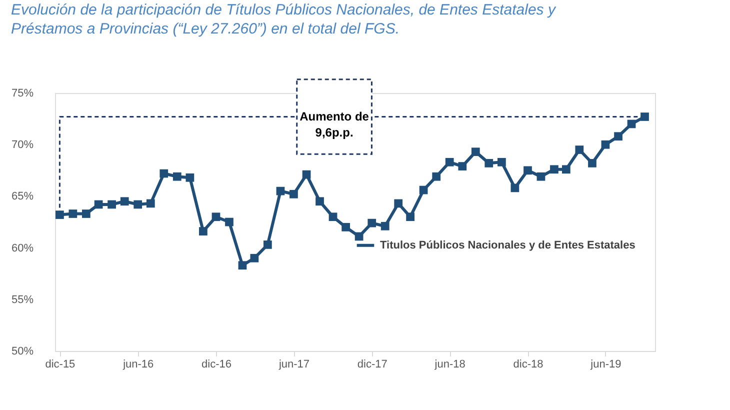 The image size is (730, 410). Describe the element at coordinates (283, 9) in the screenshot. I see `text: Evolución de la participación de Títulos Públicos Nacionales, de Entes Estatales y` at that location.